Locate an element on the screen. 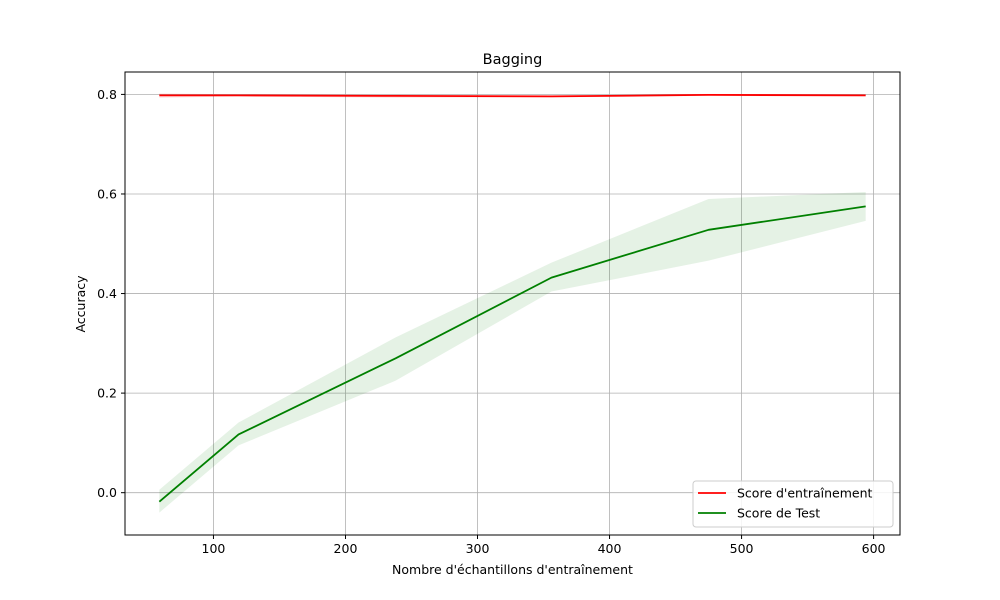  legend-label-test: Score de Test is located at coordinates (778, 513).